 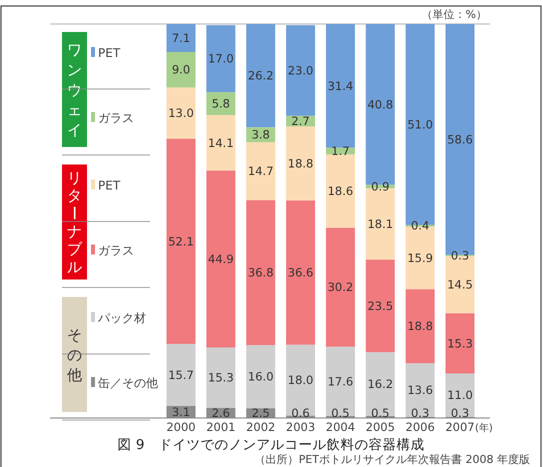 What do you see at coordinates (221, 427) in the screenshot?
I see `x-tick-label: 2001` at bounding box center [221, 427].